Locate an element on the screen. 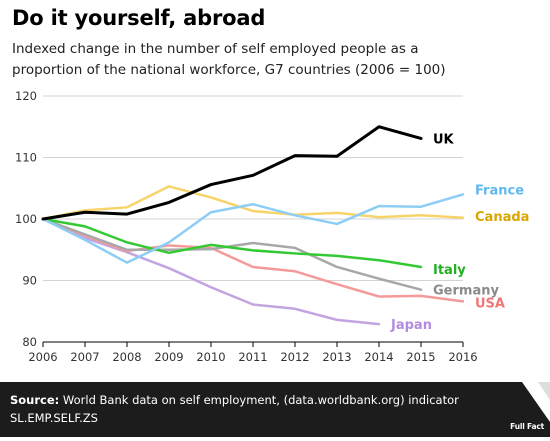 This screenshot has width=550, height=441. logo-text: Full Fact is located at coordinates (527, 426).